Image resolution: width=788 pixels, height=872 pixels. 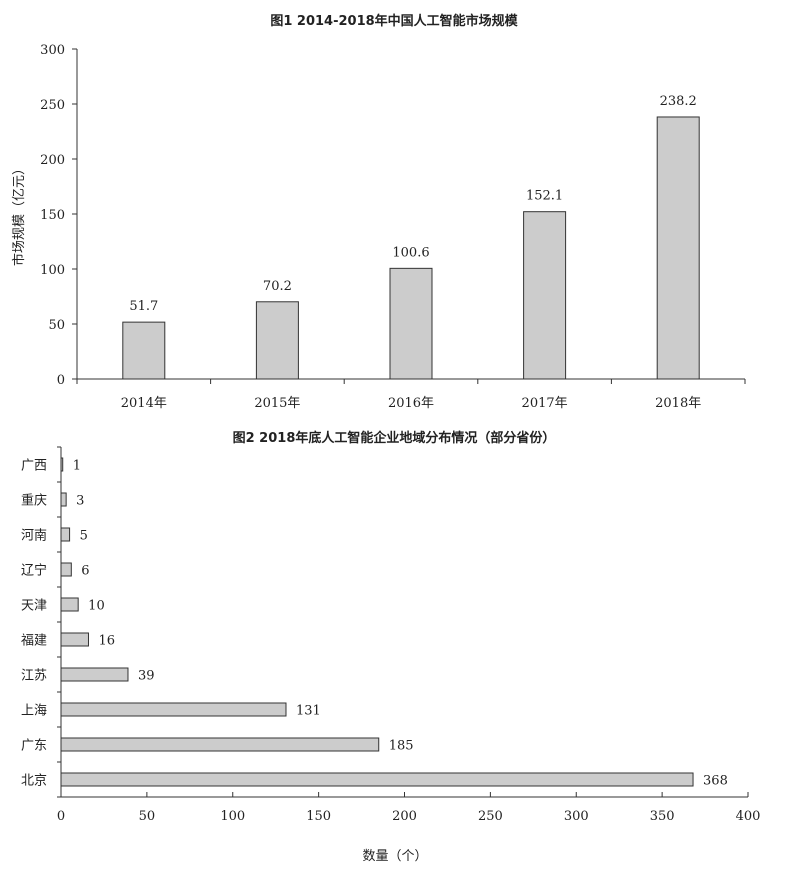 I want to click on chart1-data-label: 51.7, so click(x=143, y=306).